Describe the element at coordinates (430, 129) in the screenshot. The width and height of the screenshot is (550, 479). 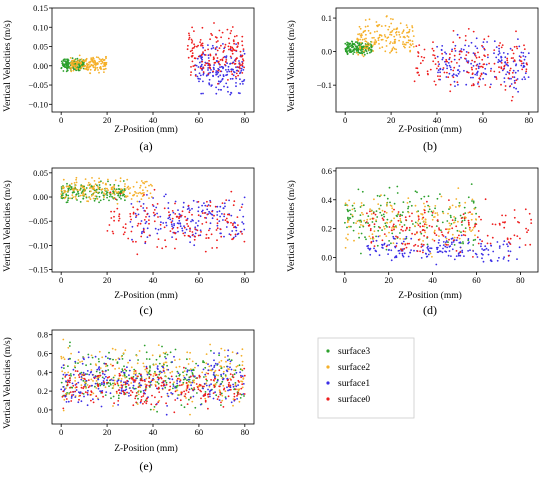
I see `x-axis-label-b: Z-Position (mm)` at that location.